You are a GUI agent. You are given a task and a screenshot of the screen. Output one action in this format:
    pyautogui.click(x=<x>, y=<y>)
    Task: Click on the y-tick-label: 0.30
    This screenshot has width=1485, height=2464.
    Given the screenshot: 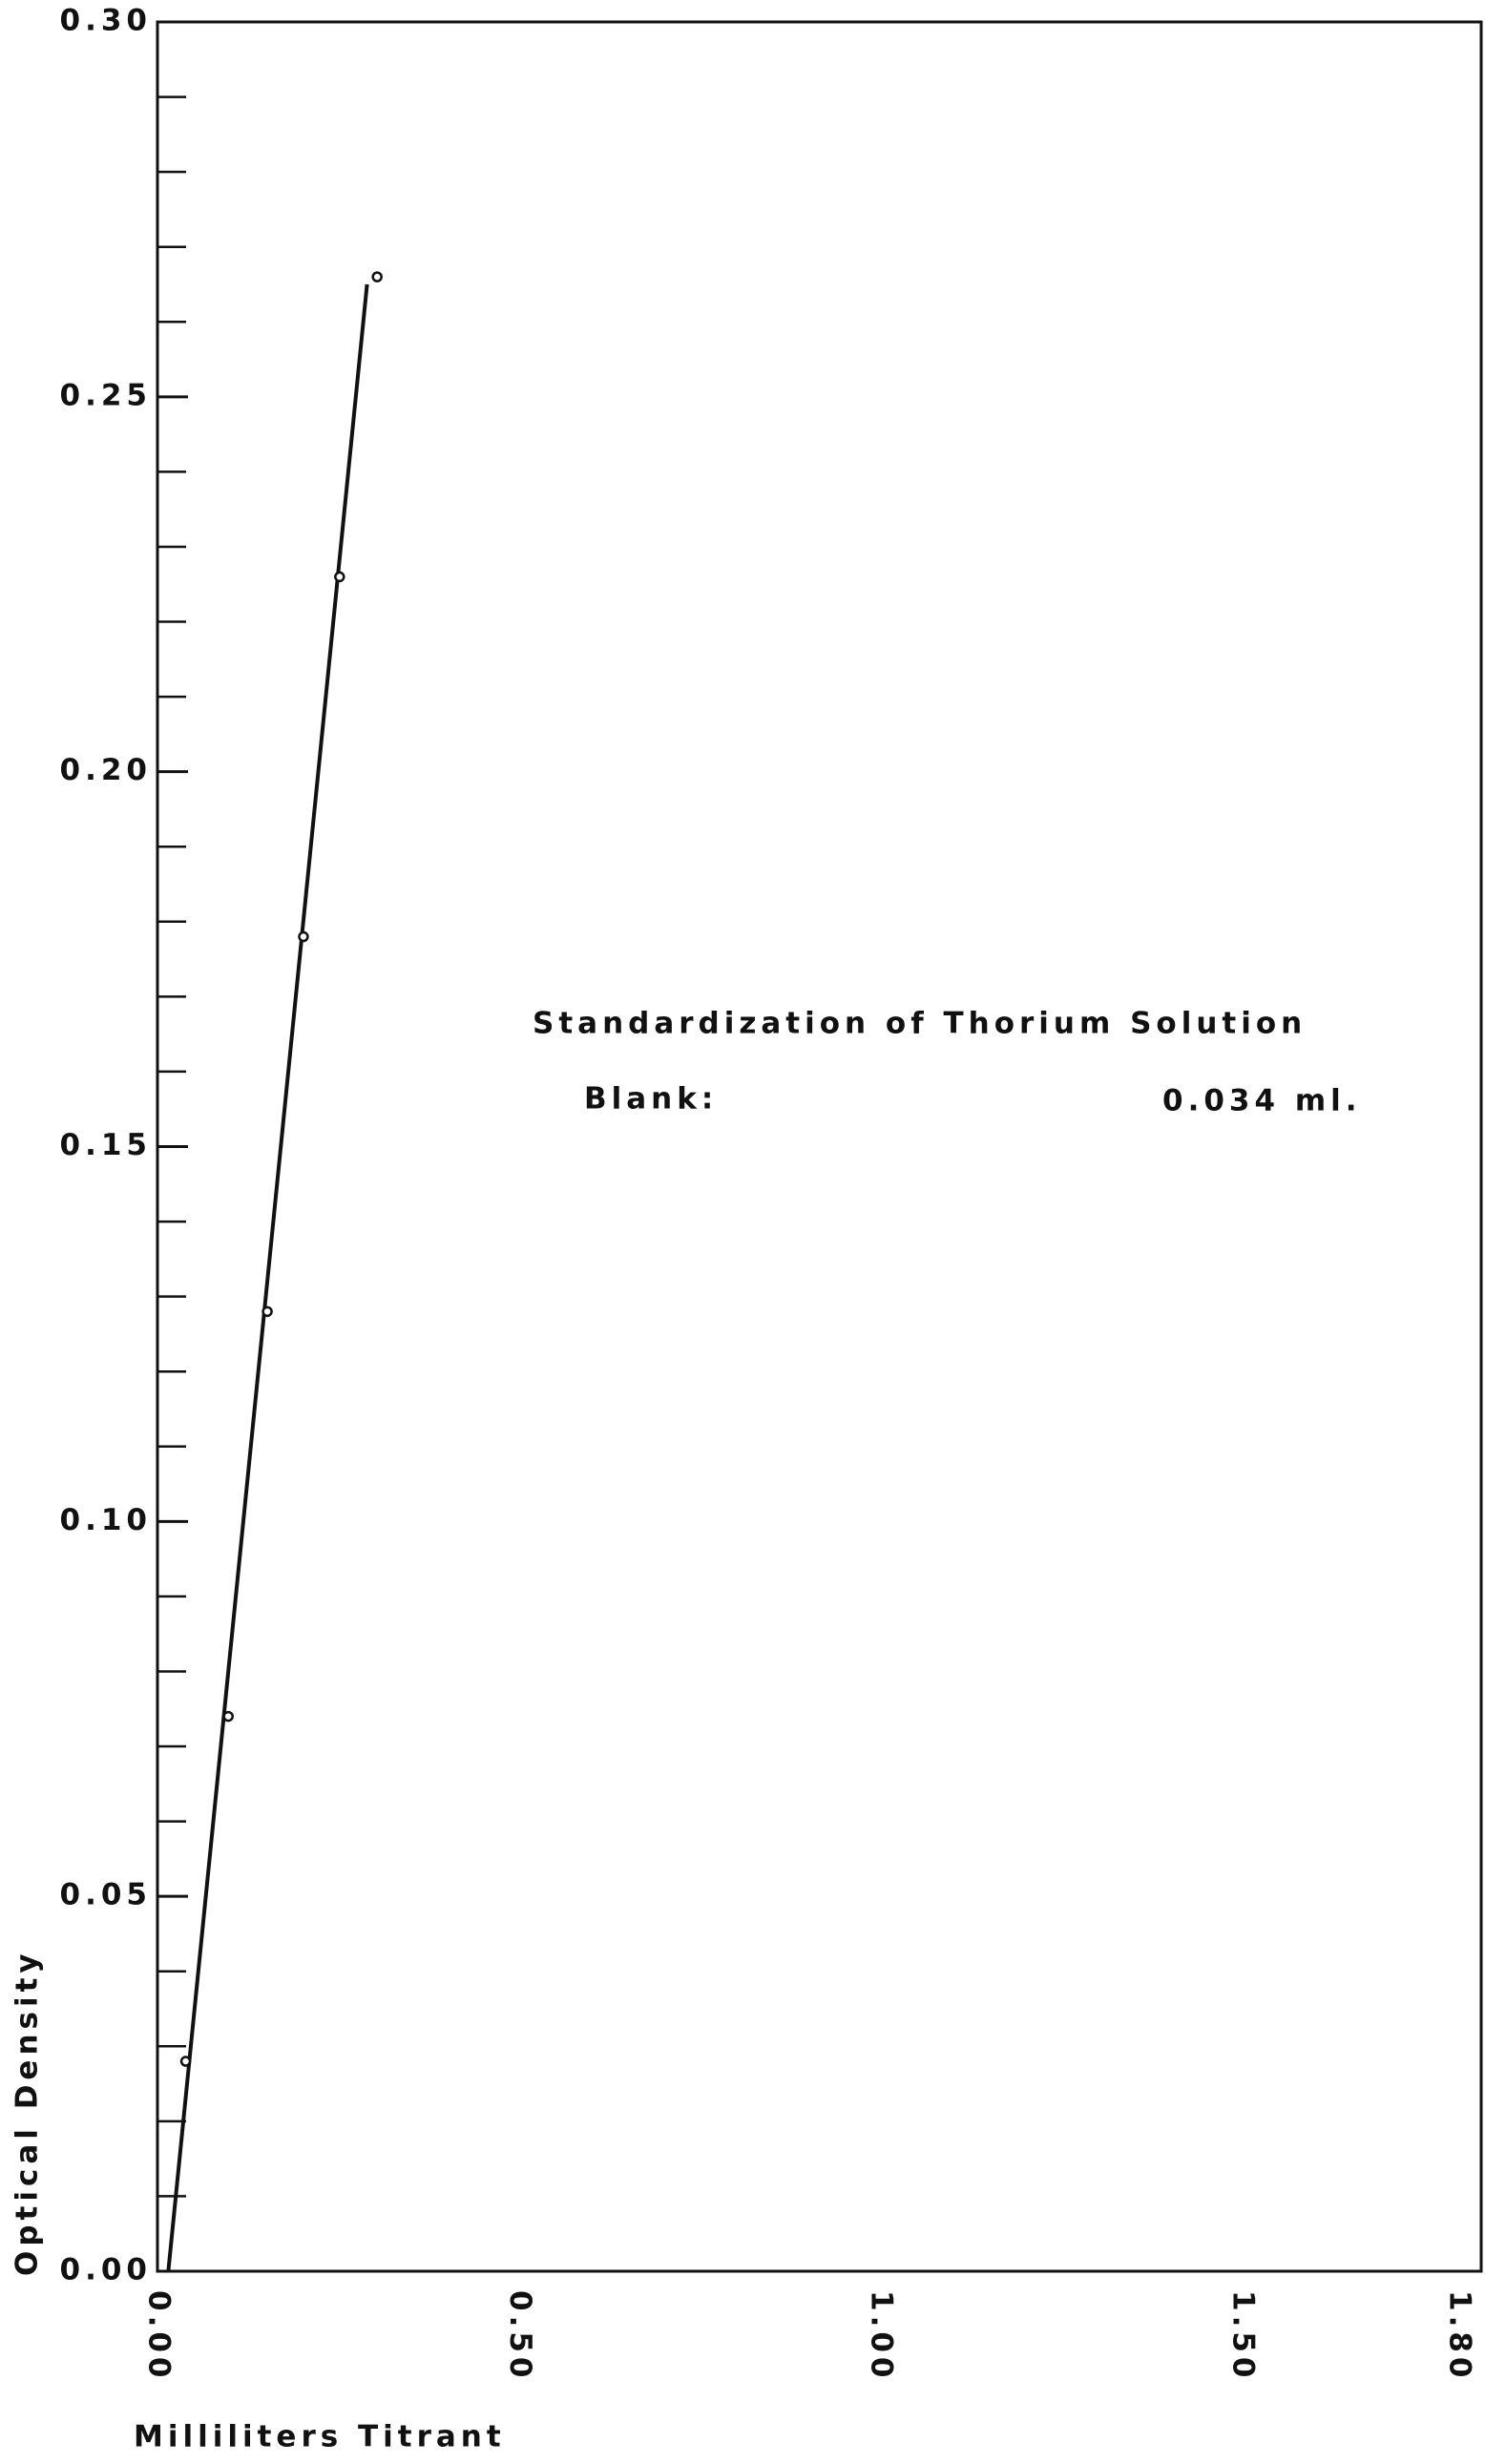 What is the action you would take?
    pyautogui.click(x=106, y=21)
    